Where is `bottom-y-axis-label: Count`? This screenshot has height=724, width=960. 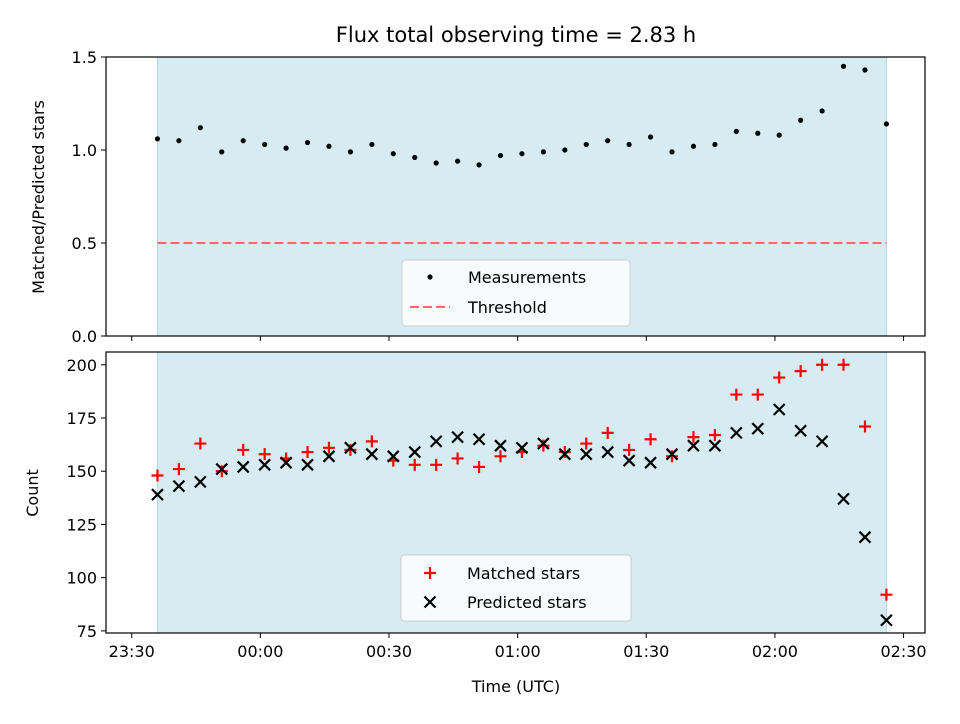 bottom-y-axis-label: Count is located at coordinates (32, 493).